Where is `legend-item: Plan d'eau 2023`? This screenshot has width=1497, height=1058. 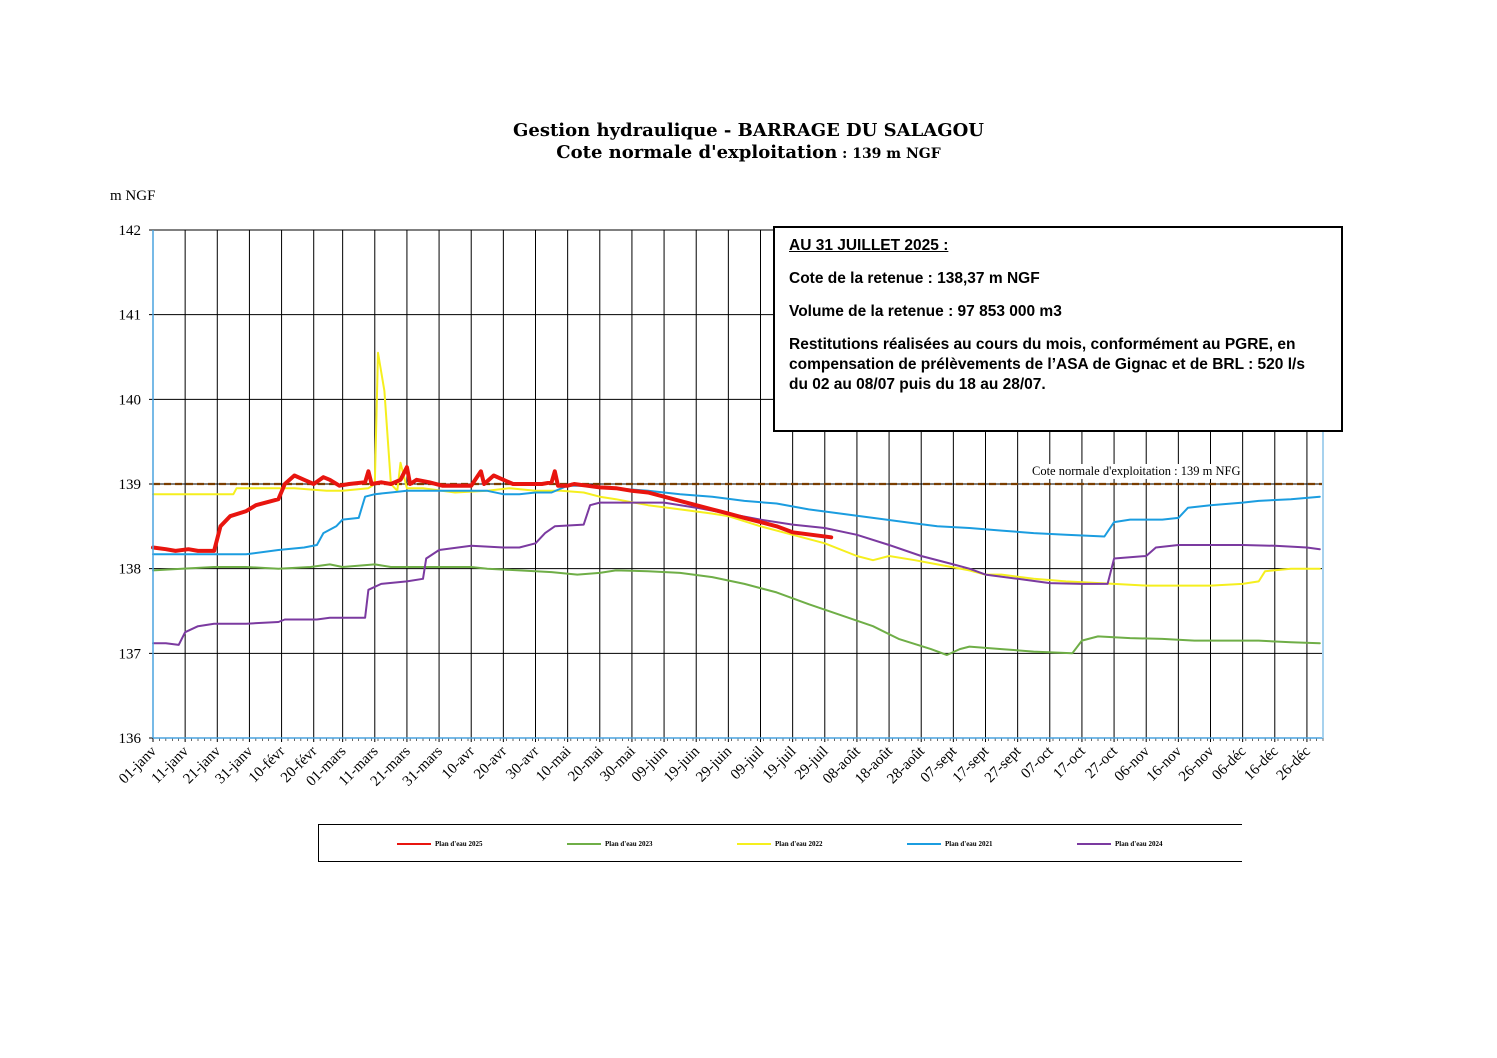
legend-item: Plan d'eau 2023 is located at coordinates (609, 844).